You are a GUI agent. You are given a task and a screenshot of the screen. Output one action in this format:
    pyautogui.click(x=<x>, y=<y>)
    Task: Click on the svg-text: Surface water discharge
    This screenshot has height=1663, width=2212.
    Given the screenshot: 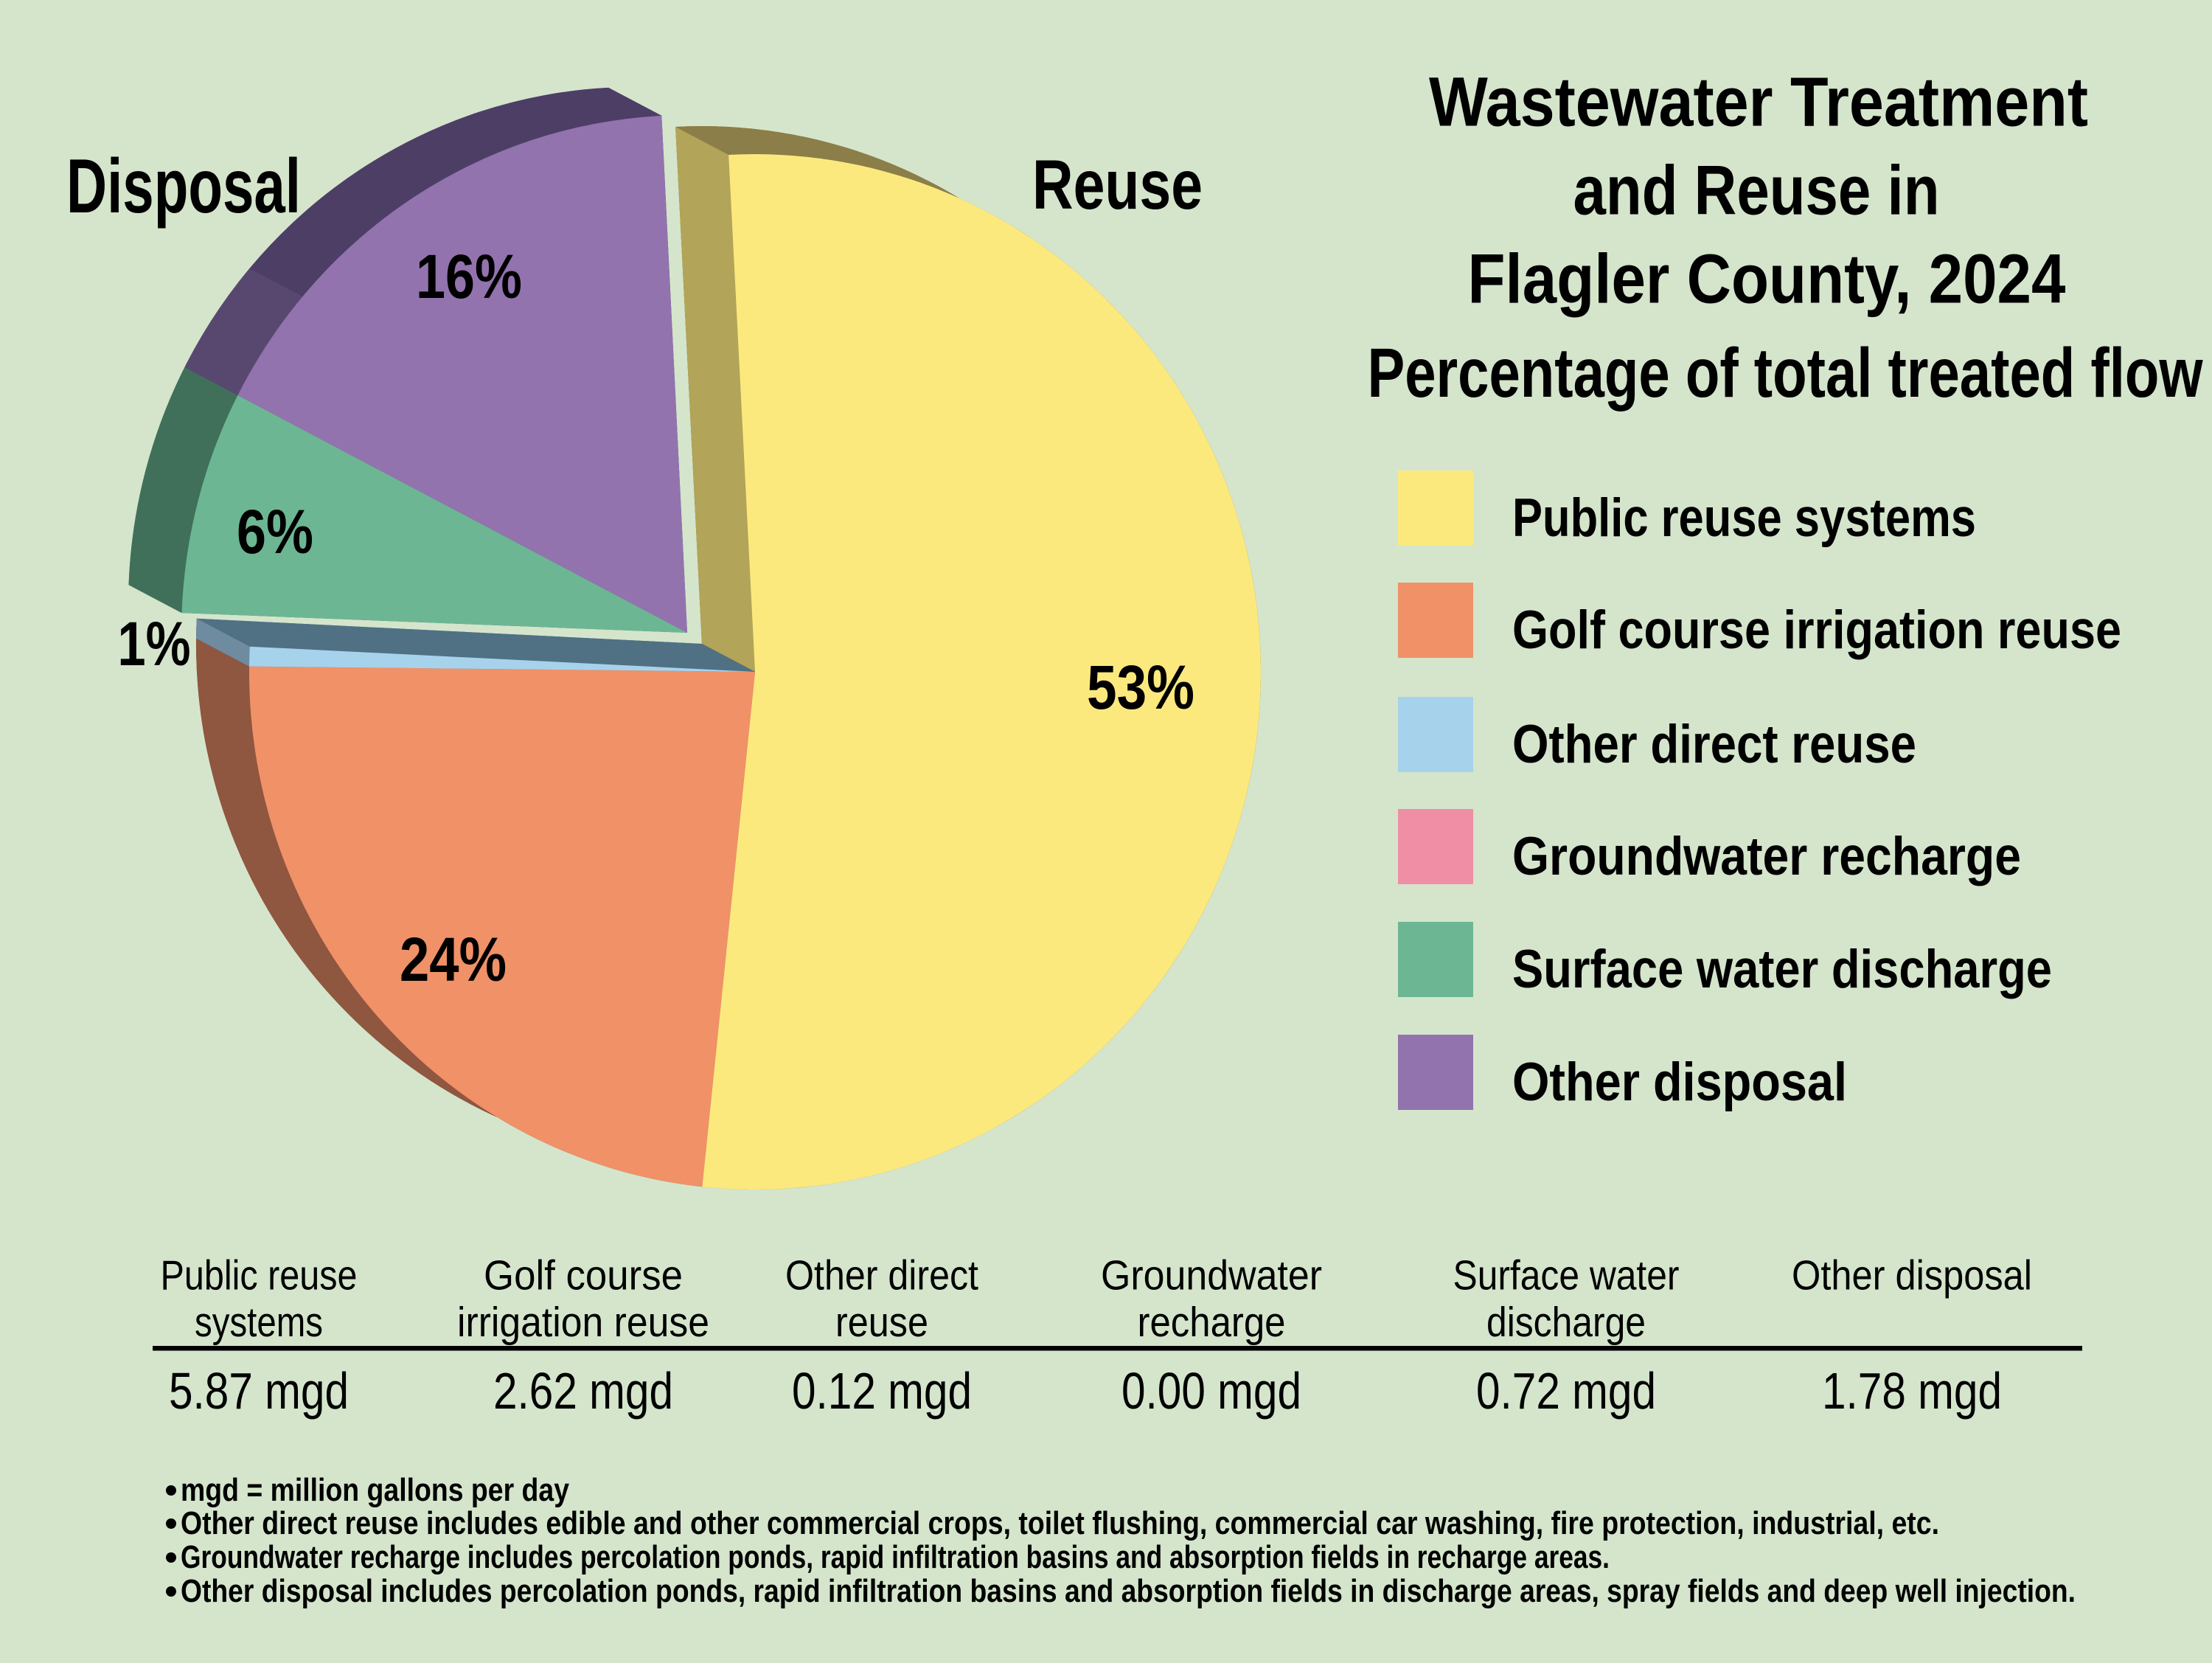 What is the action you would take?
    pyautogui.click(x=1782, y=969)
    